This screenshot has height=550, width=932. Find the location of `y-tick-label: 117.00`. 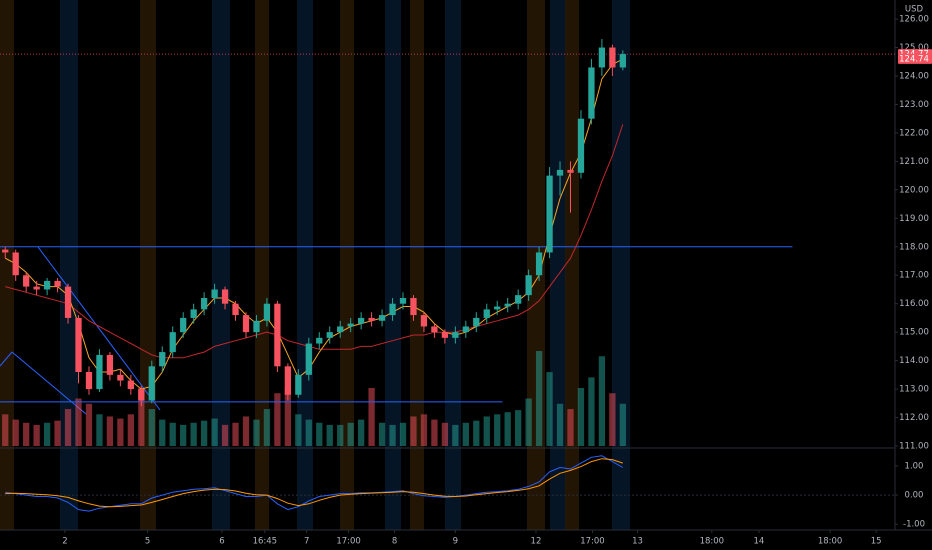

y-tick-label: 117.00 is located at coordinates (914, 276).